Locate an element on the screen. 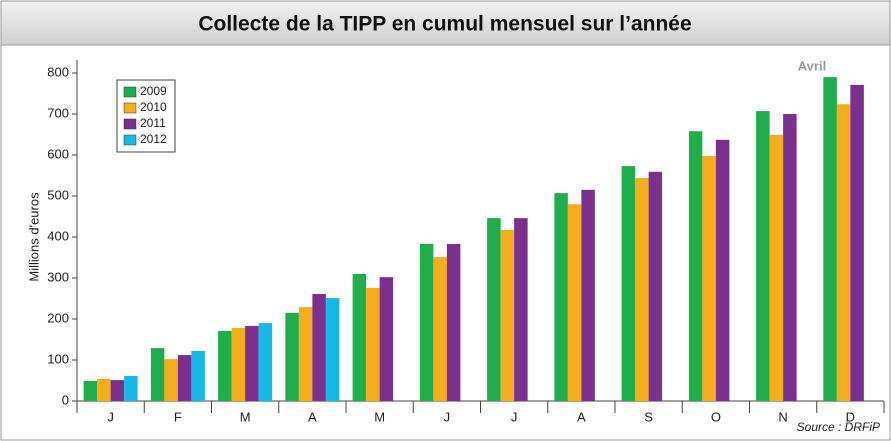 The width and height of the screenshot is (891, 441). y-tick-label: 200 is located at coordinates (58, 317).